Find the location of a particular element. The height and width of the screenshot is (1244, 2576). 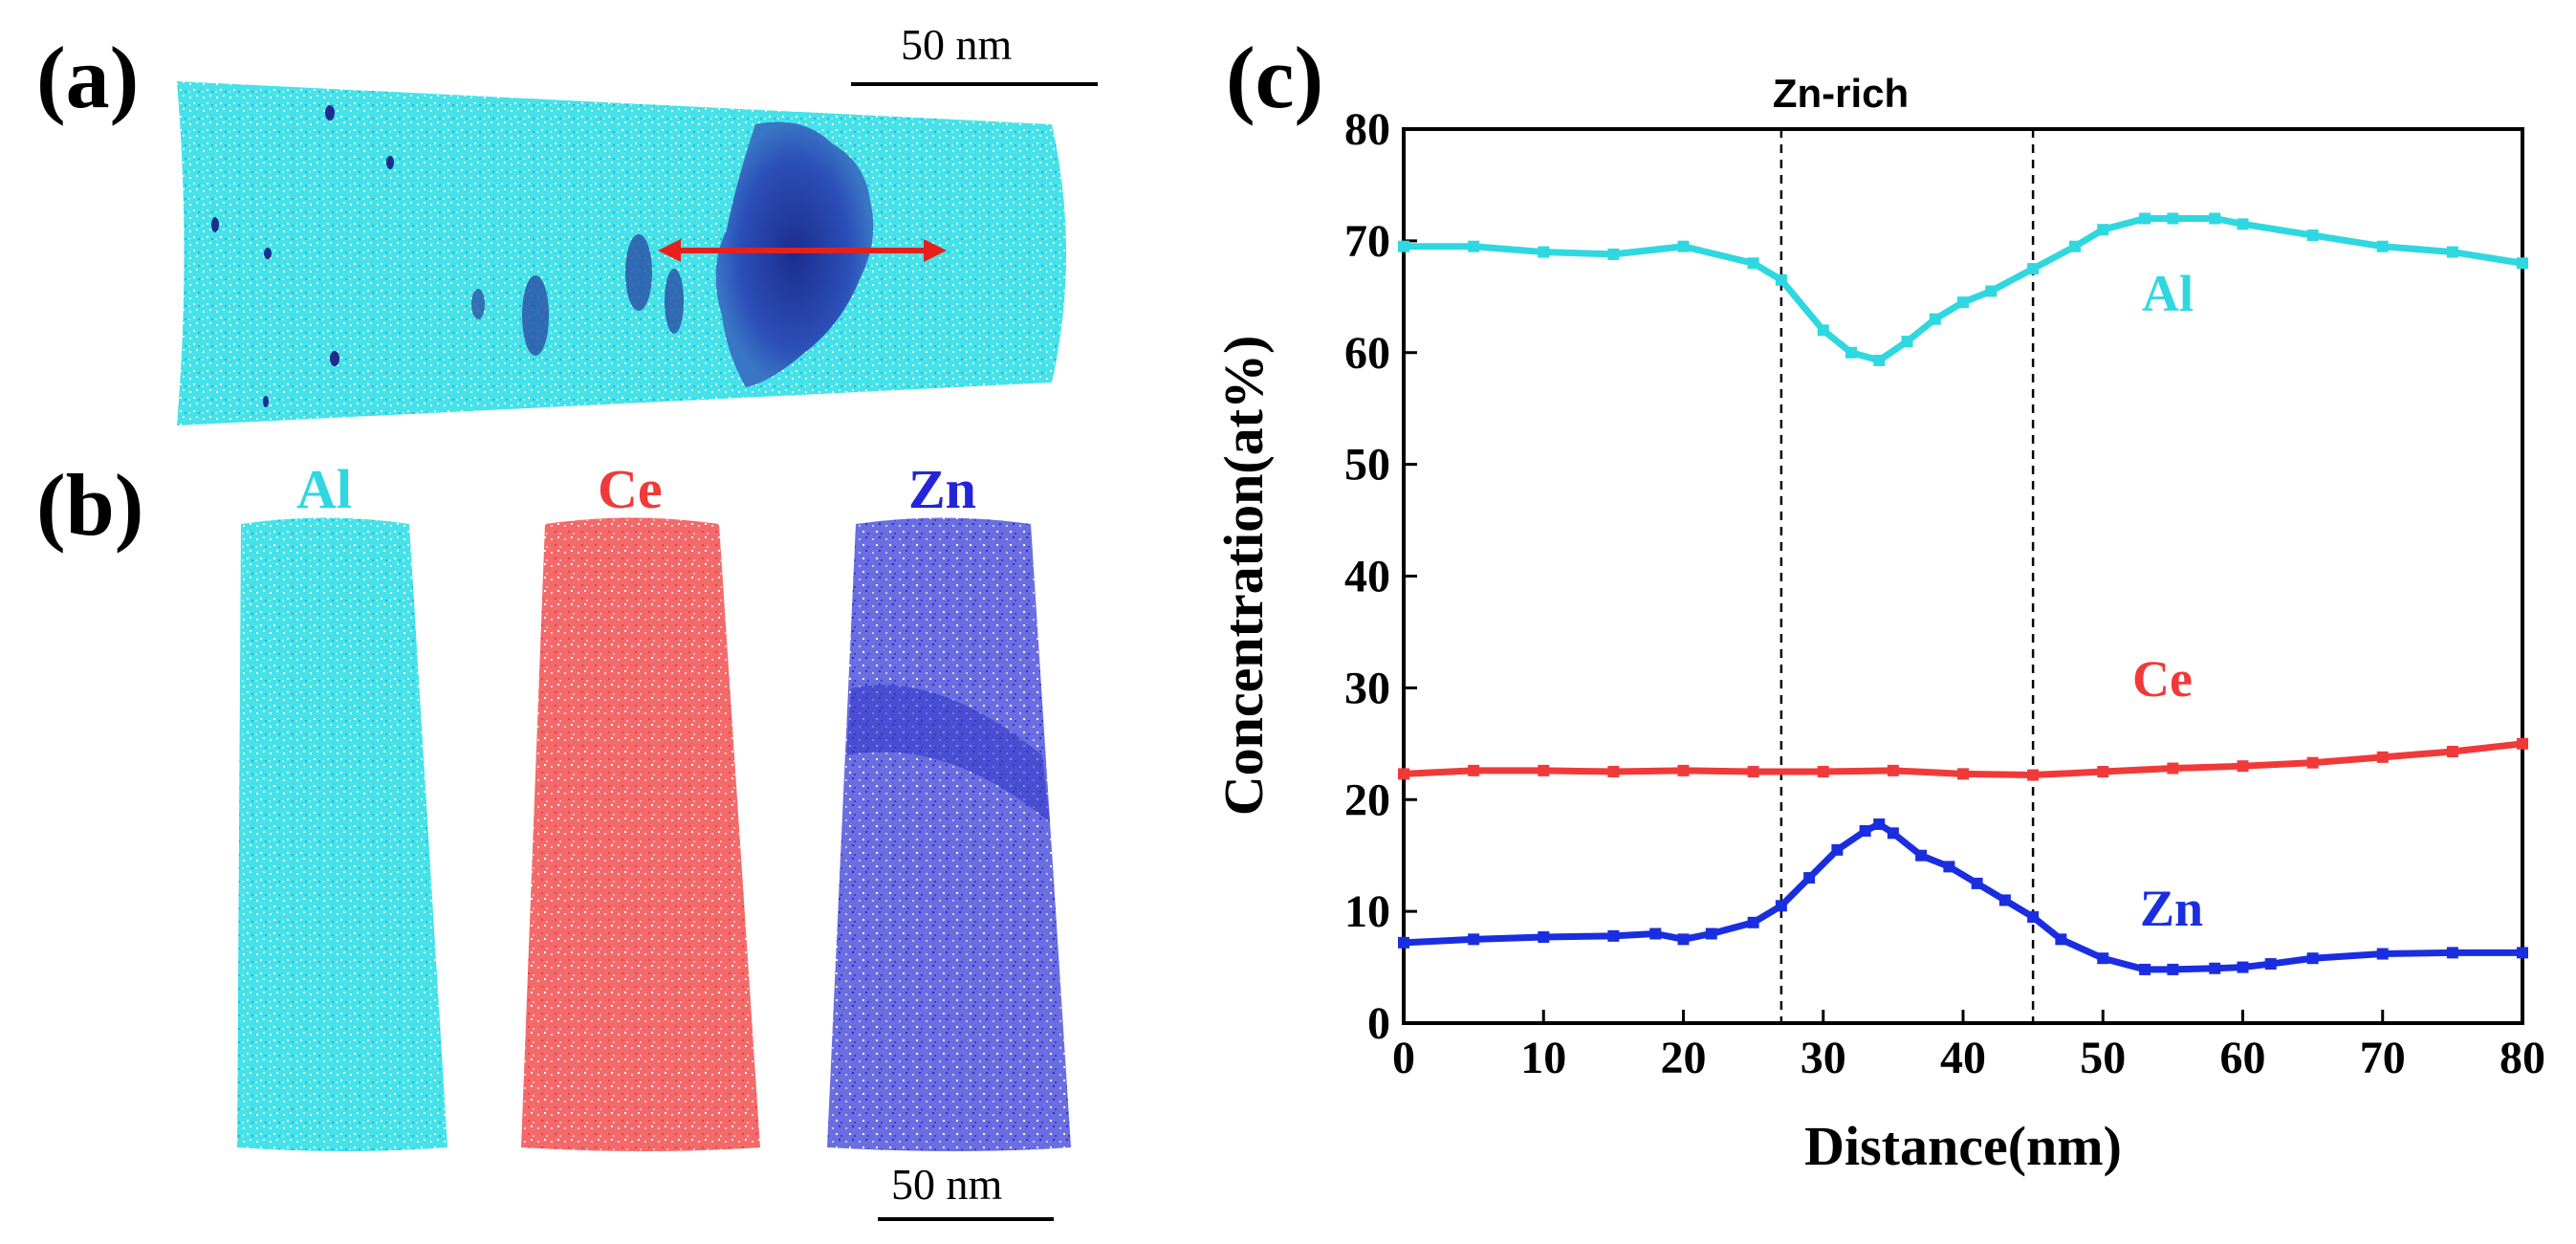

x-tick-label: 40 is located at coordinates (1963, 1058).